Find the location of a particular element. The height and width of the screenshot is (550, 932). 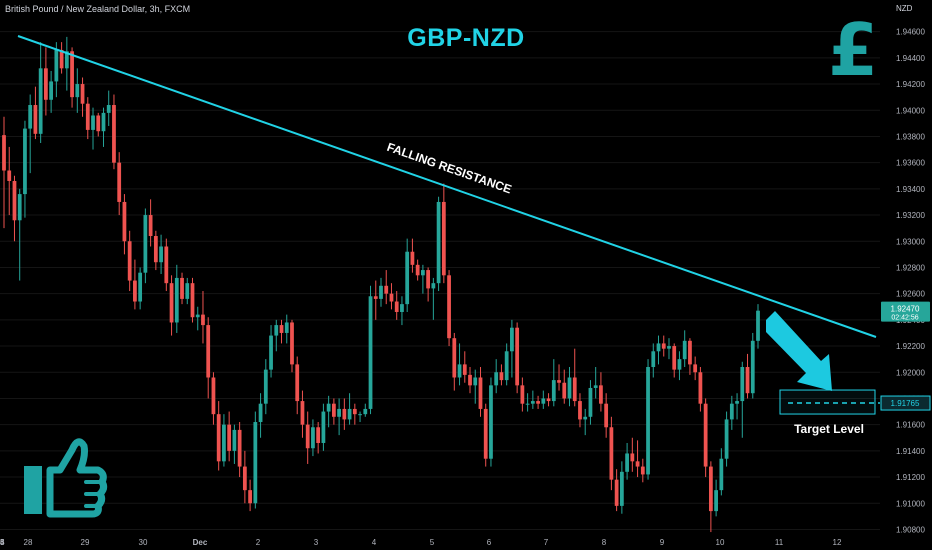

price-tick-label: 1.94400 is located at coordinates (910, 58).